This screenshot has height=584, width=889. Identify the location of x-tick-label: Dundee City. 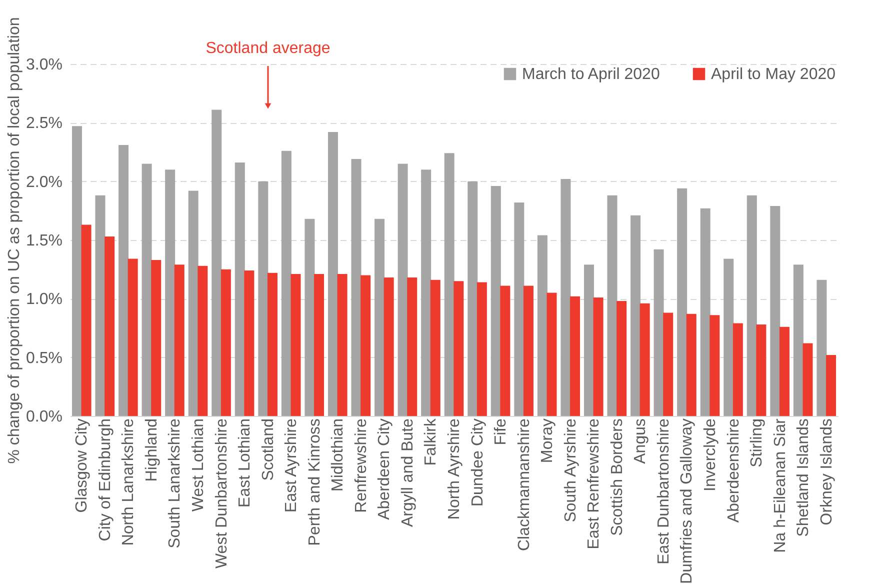
(477, 462).